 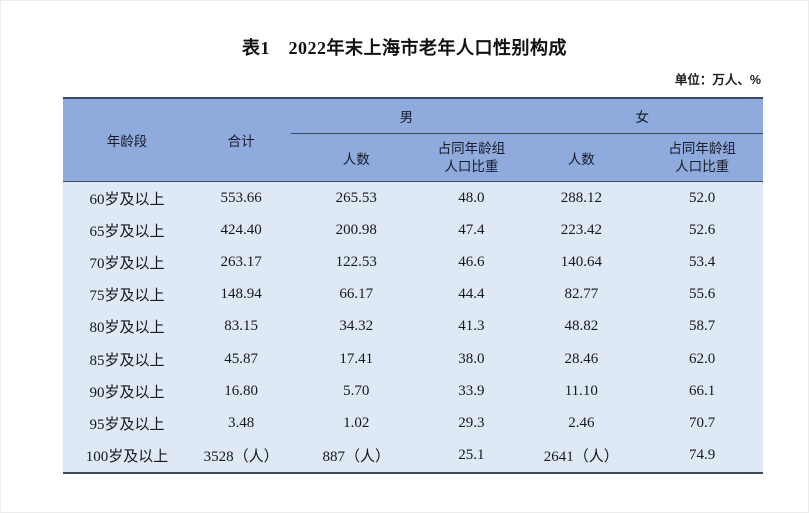 I want to click on cell-age: 65岁及以上, so click(x=127, y=230).